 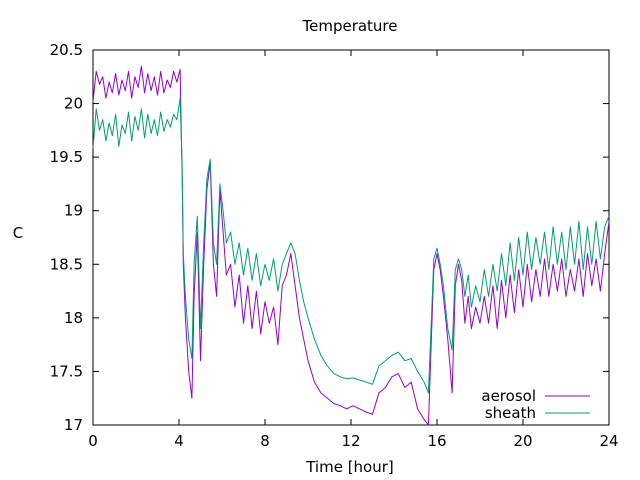 What do you see at coordinates (508, 396) in the screenshot?
I see `legend-label-aerosol: aerosol` at bounding box center [508, 396].